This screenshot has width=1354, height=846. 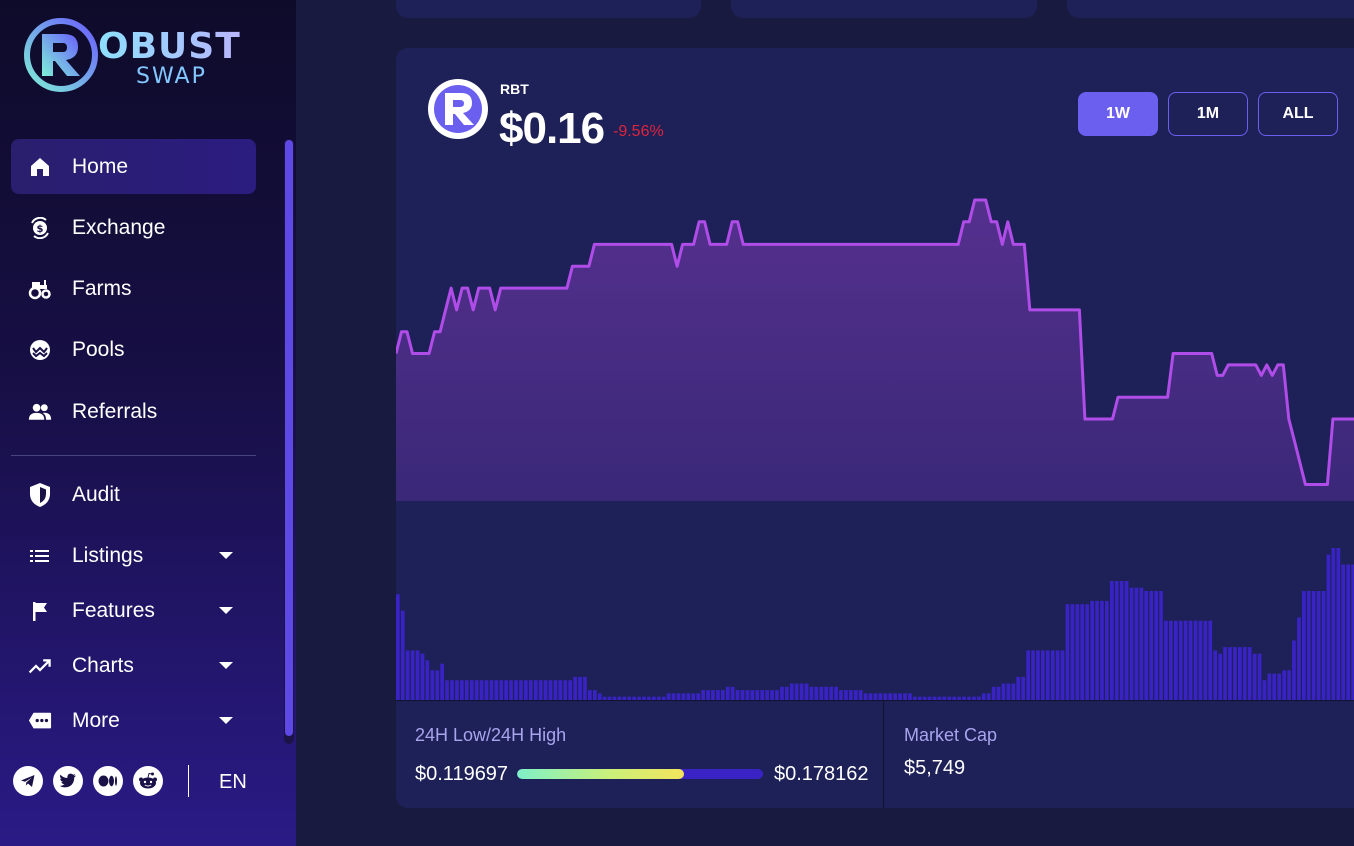 What do you see at coordinates (40, 350) in the screenshot?
I see `pools-icon` at bounding box center [40, 350].